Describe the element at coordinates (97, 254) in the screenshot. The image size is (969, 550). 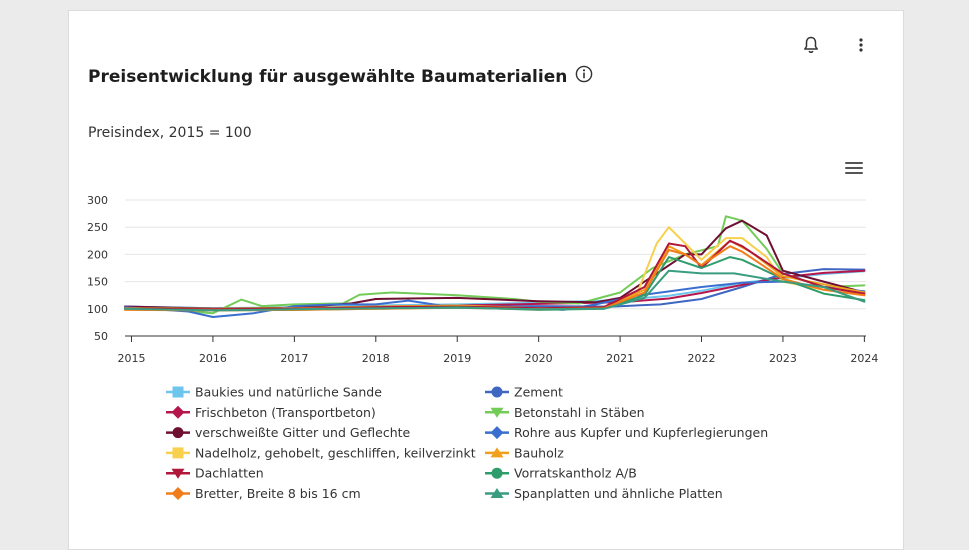
I see `y-tick-label: 200` at that location.